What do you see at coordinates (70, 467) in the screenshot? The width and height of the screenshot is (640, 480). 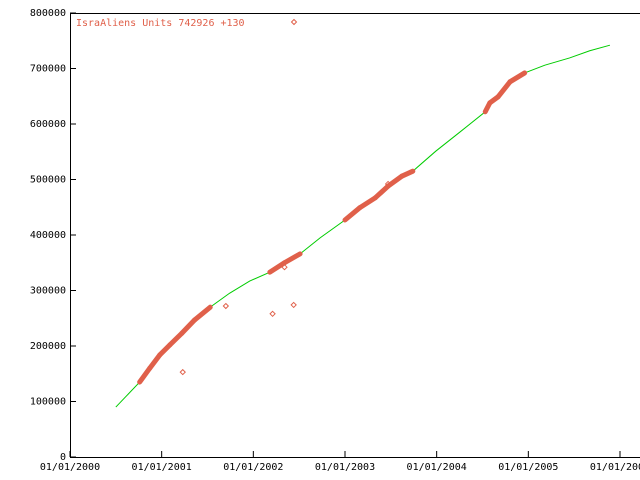 I see `x-tick-label: 01/01/2000` at bounding box center [70, 467].